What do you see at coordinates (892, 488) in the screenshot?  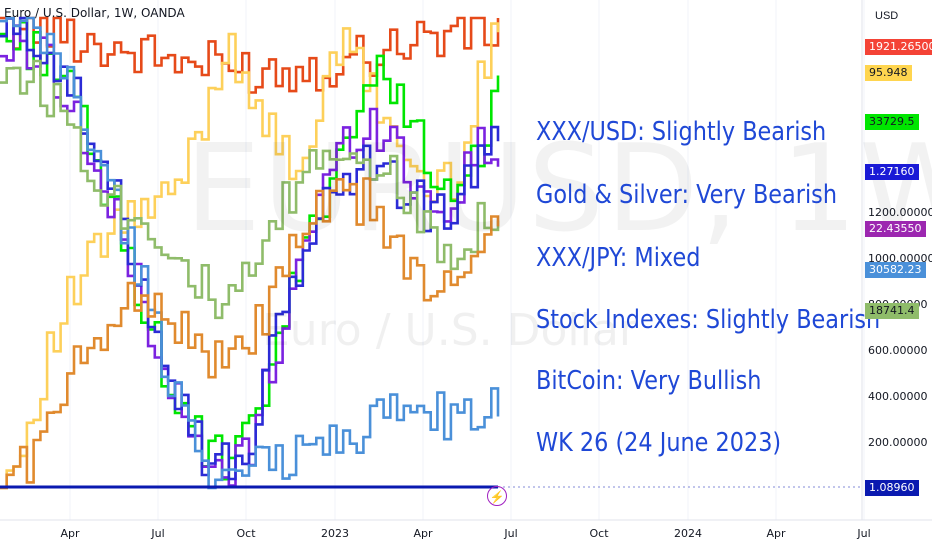 I see `price-badge-navy: 1.08960` at bounding box center [892, 488].